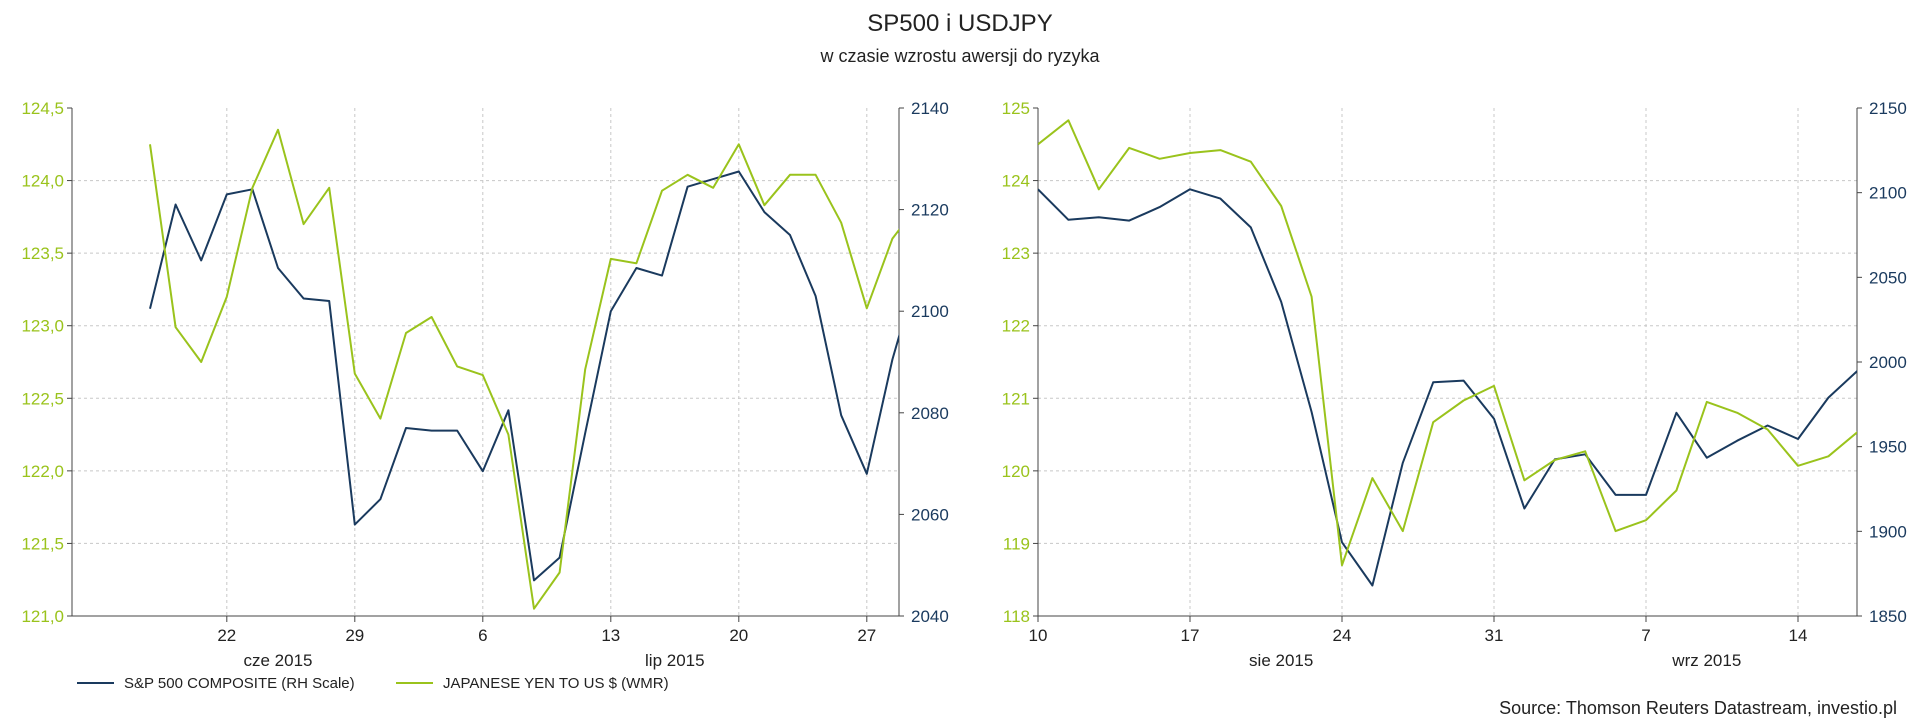 The height and width of the screenshot is (720, 1920). What do you see at coordinates (1038, 635) in the screenshot?
I see `x-tick-label: 10` at bounding box center [1038, 635].